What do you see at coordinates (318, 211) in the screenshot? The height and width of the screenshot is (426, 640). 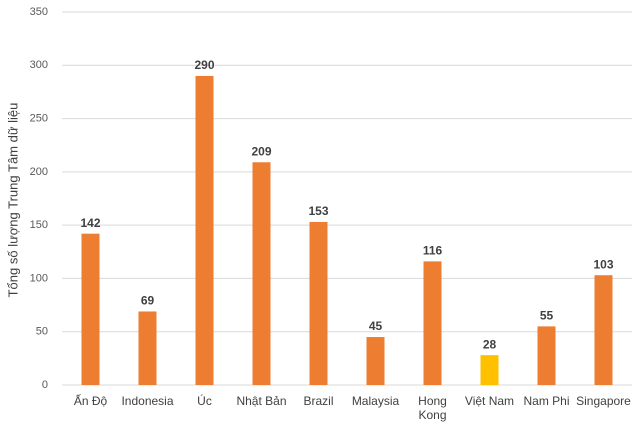 I see `data-label: 153` at bounding box center [318, 211].